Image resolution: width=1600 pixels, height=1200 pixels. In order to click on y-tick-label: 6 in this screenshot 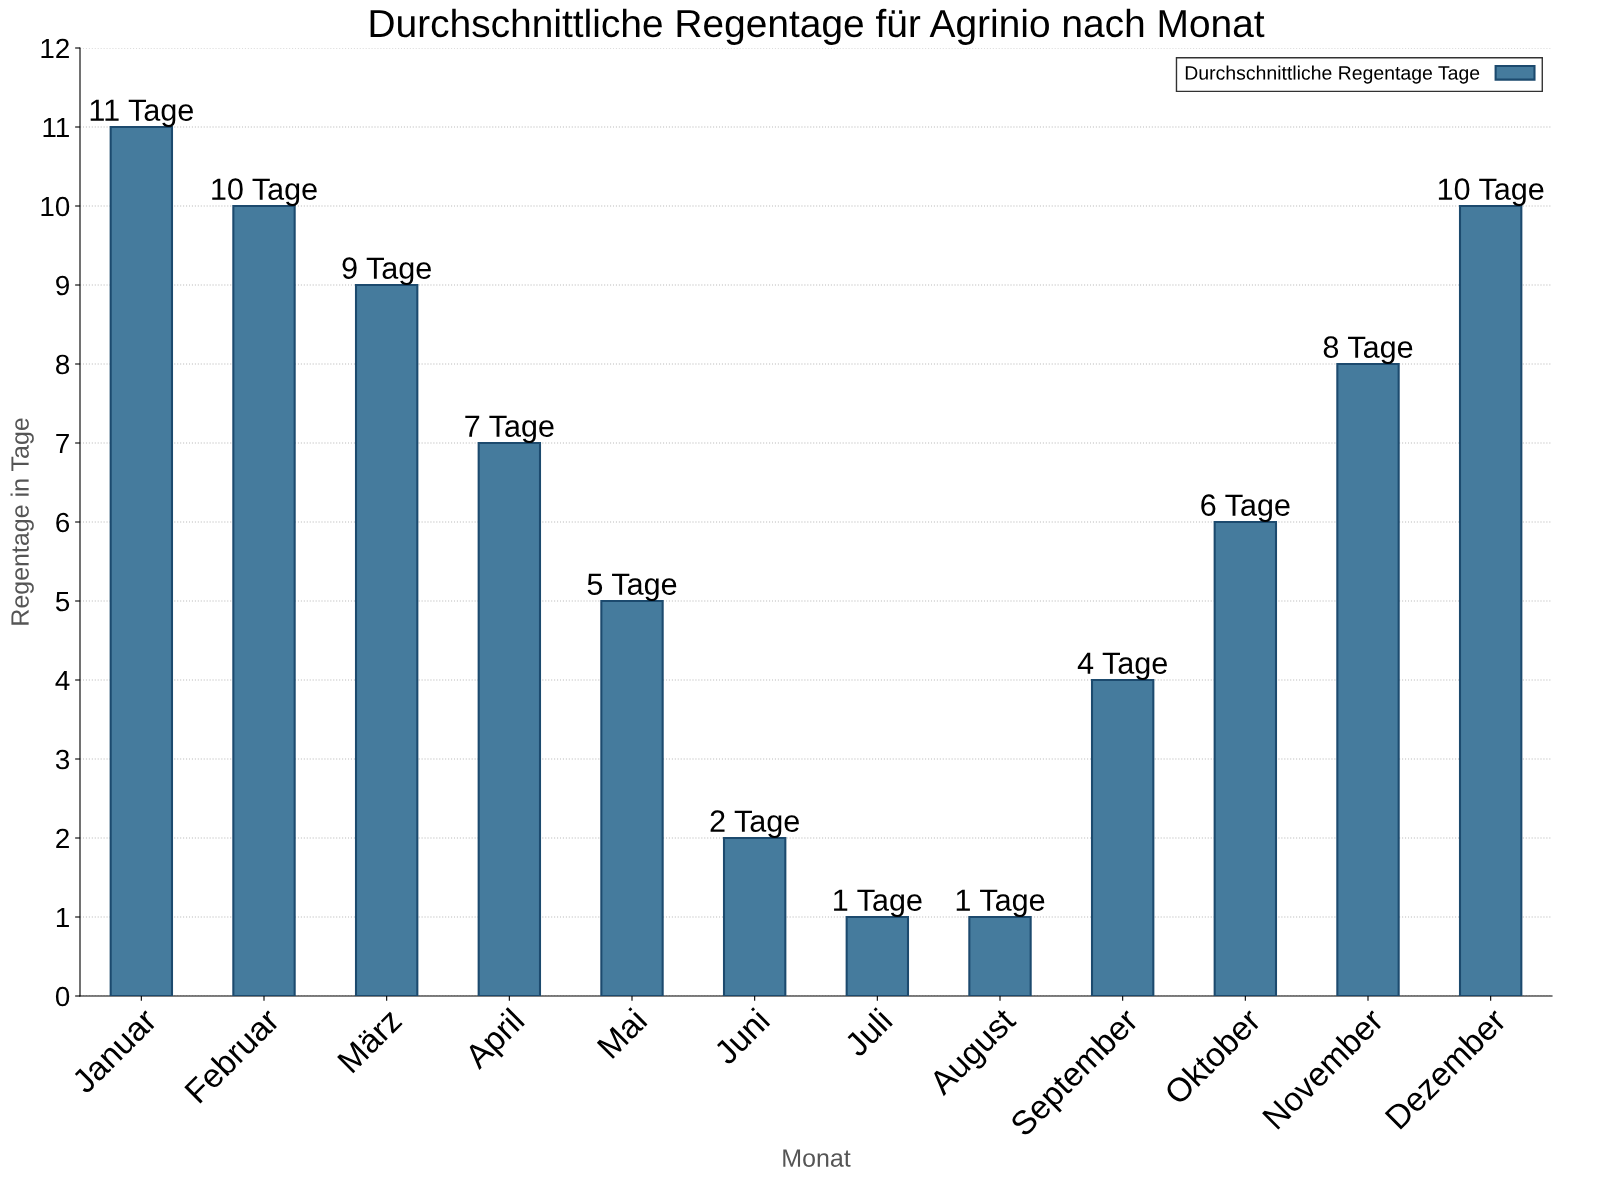, I will do `click(63, 522)`.